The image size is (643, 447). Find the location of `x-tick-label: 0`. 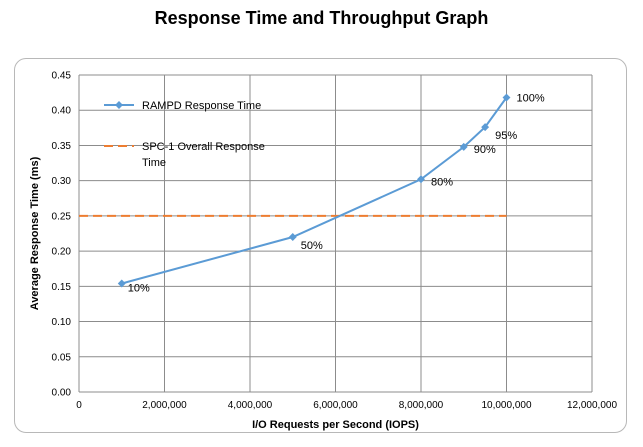

x-tick-label: 0 is located at coordinates (79, 405).